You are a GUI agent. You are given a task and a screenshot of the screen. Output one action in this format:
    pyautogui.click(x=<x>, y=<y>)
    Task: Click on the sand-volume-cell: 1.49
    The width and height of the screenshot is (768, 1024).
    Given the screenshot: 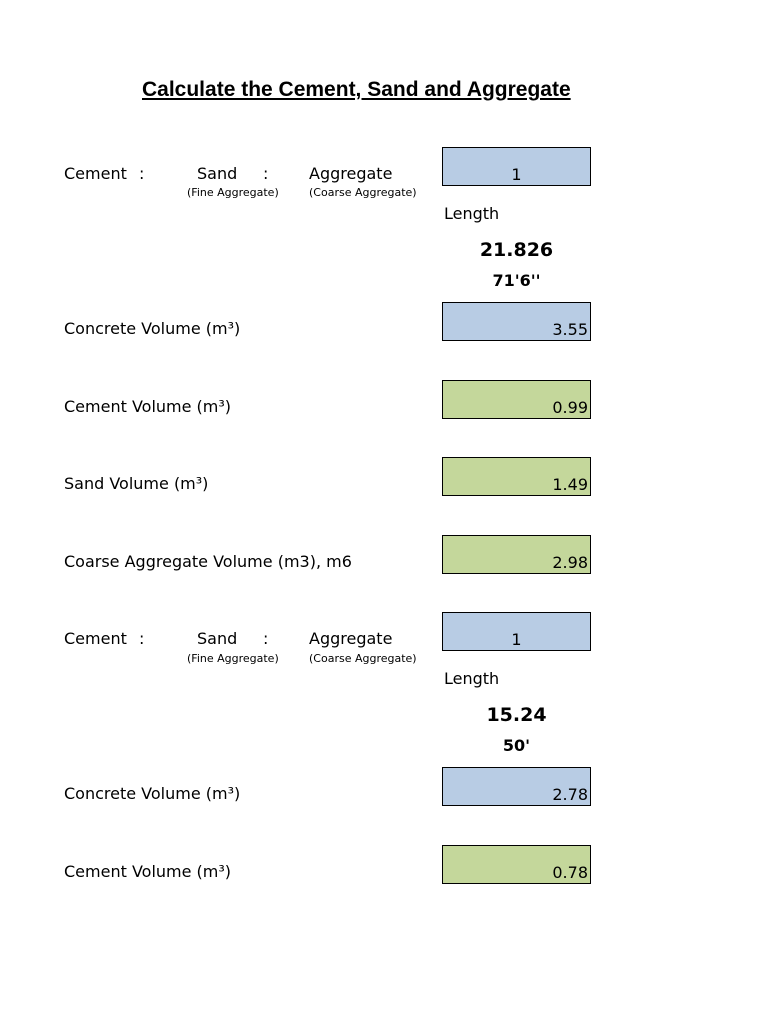 What is the action you would take?
    pyautogui.click(x=516, y=476)
    